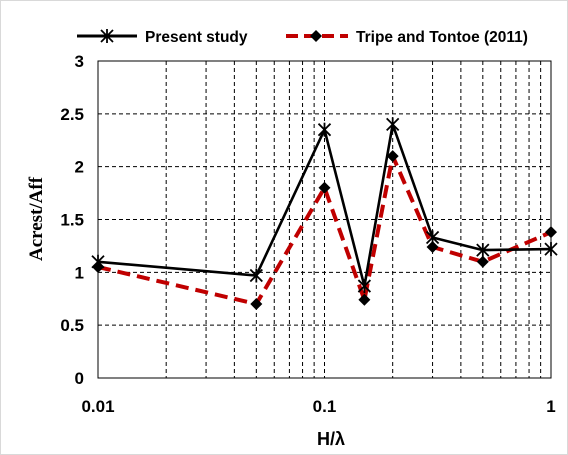 The image size is (568, 455). I want to click on x-tick-label: 0.1, so click(325, 406).